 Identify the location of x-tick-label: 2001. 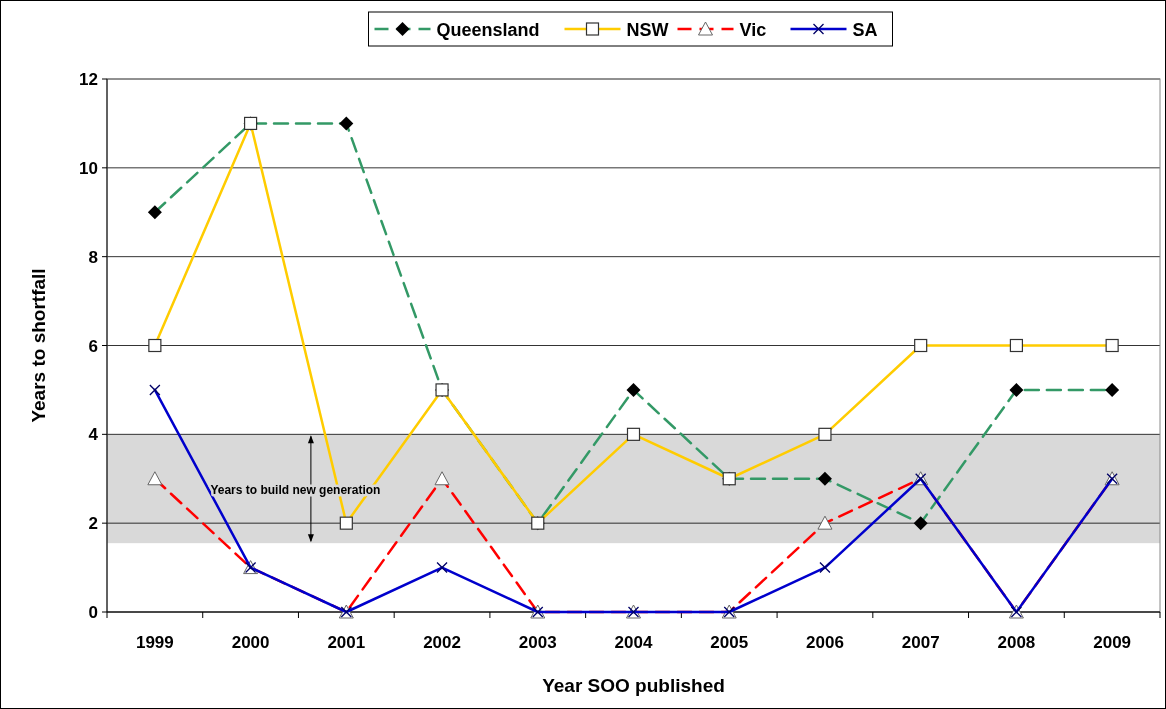
(346, 642).